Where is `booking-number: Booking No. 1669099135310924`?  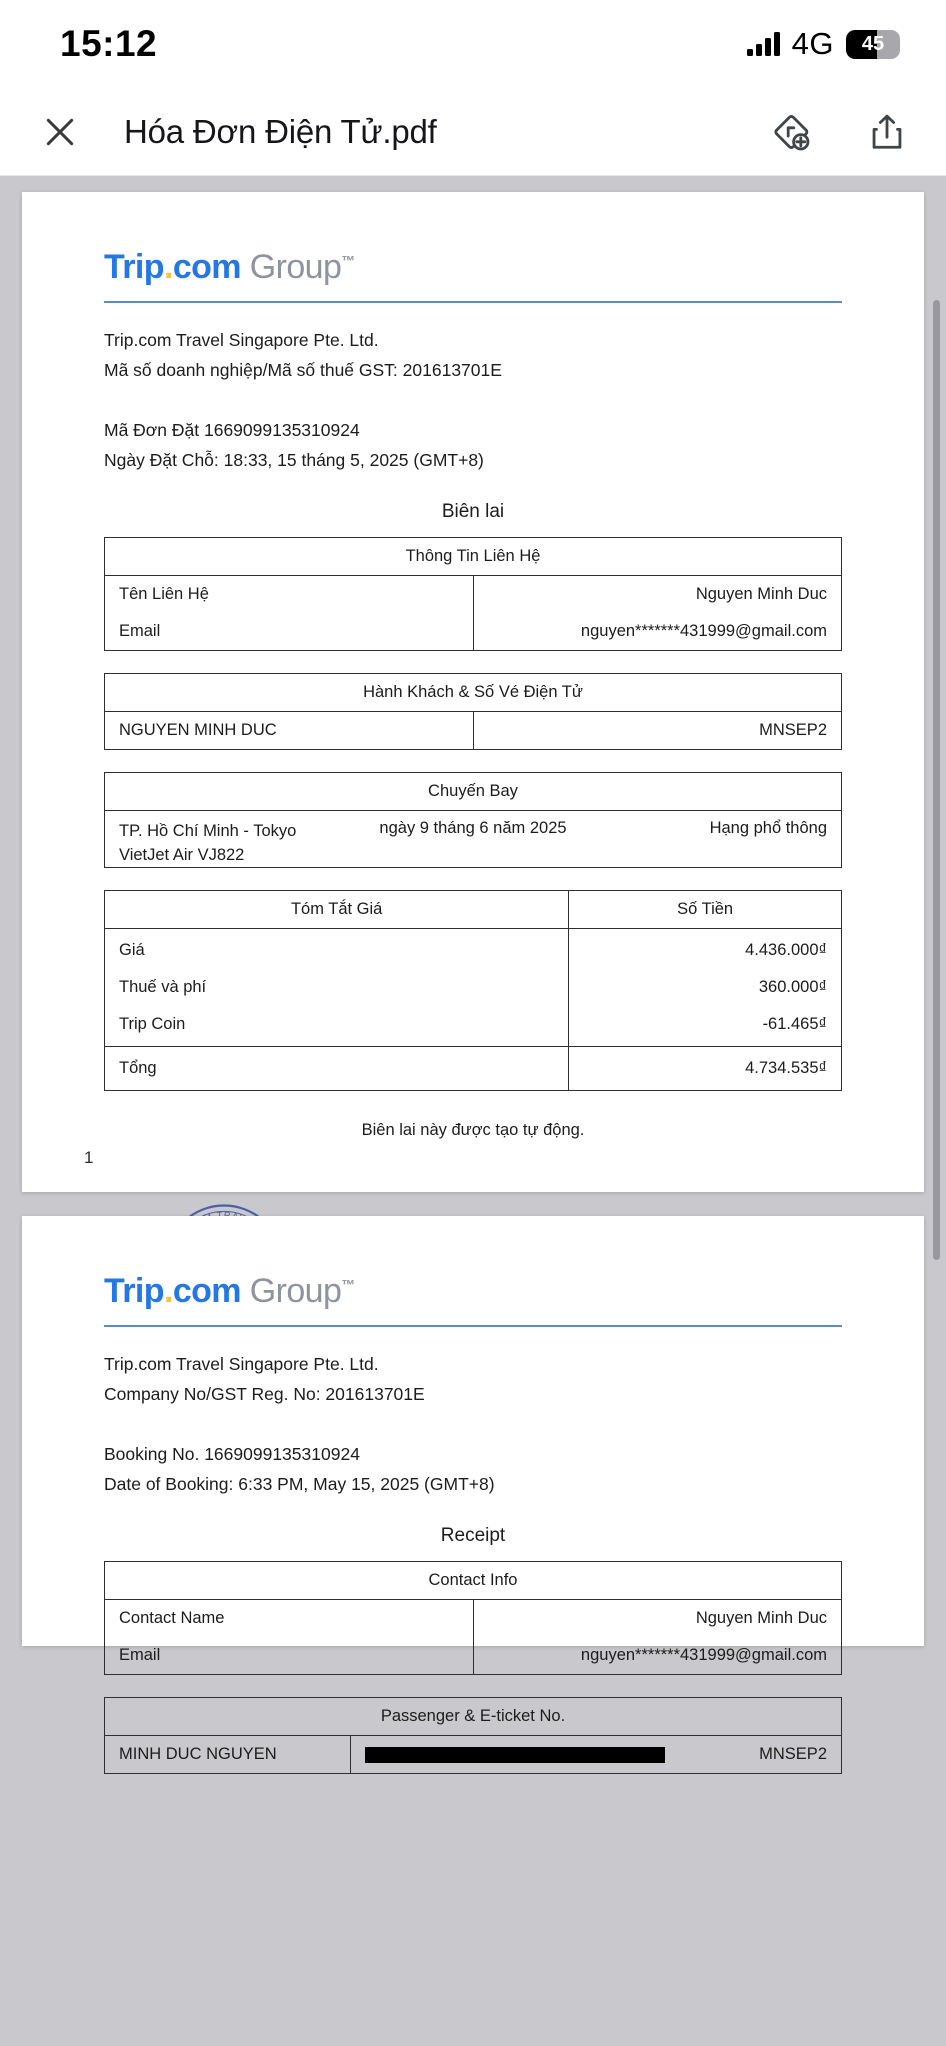
booking-number: Booking No. 1669099135310924 is located at coordinates (232, 1454).